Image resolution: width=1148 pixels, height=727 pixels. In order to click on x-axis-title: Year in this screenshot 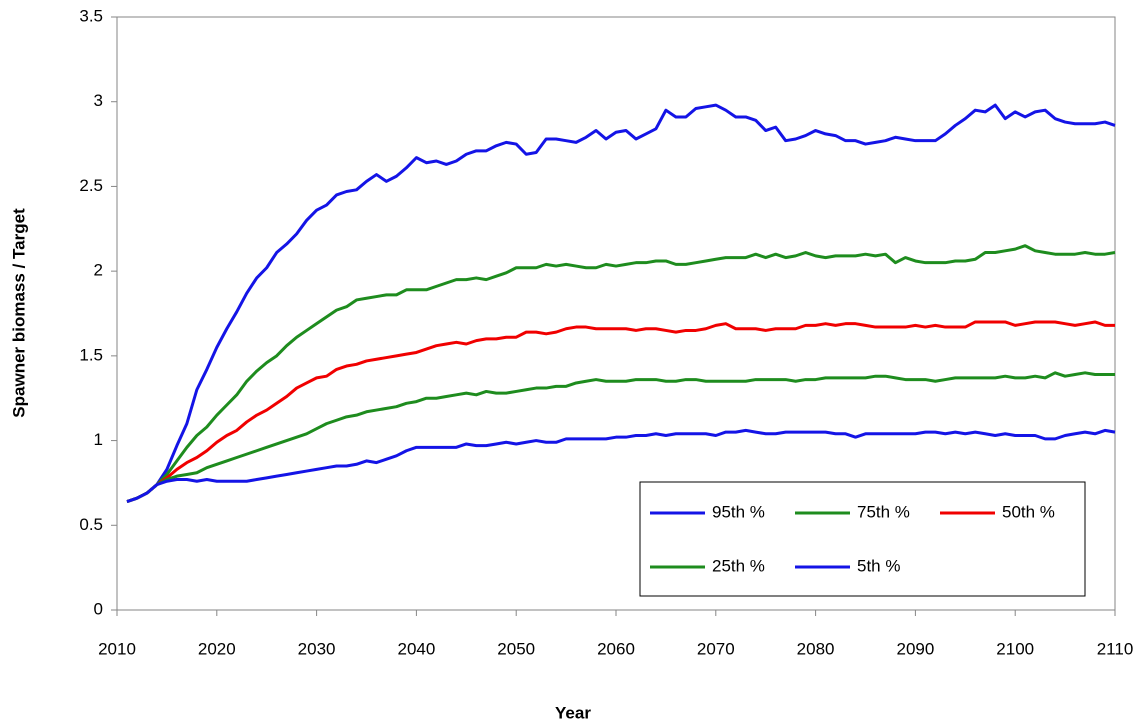, I will do `click(573, 712)`.